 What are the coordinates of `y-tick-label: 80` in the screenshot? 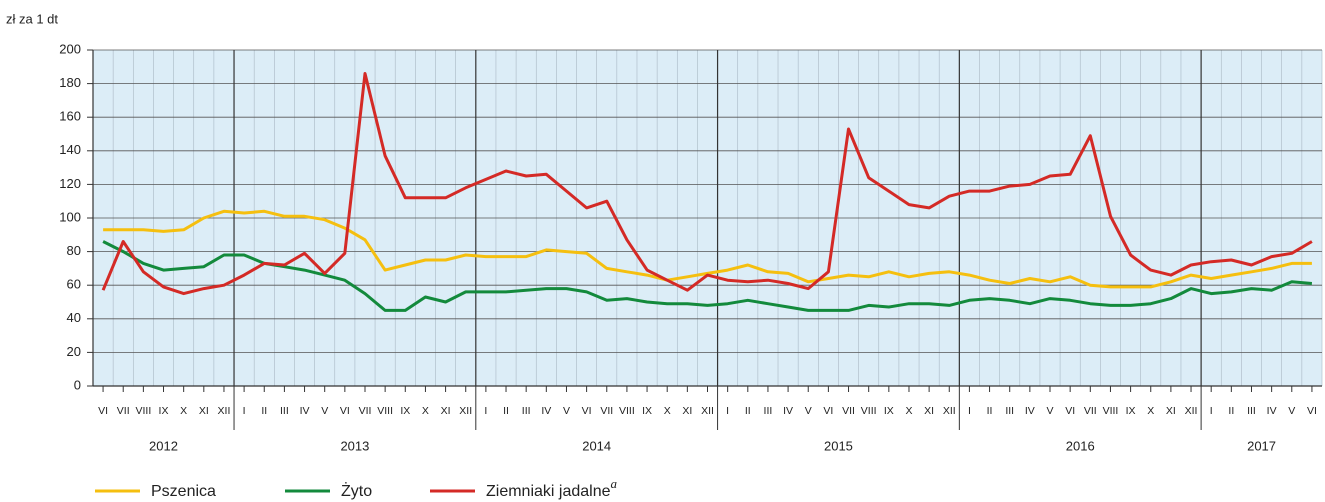 It's located at (74, 250).